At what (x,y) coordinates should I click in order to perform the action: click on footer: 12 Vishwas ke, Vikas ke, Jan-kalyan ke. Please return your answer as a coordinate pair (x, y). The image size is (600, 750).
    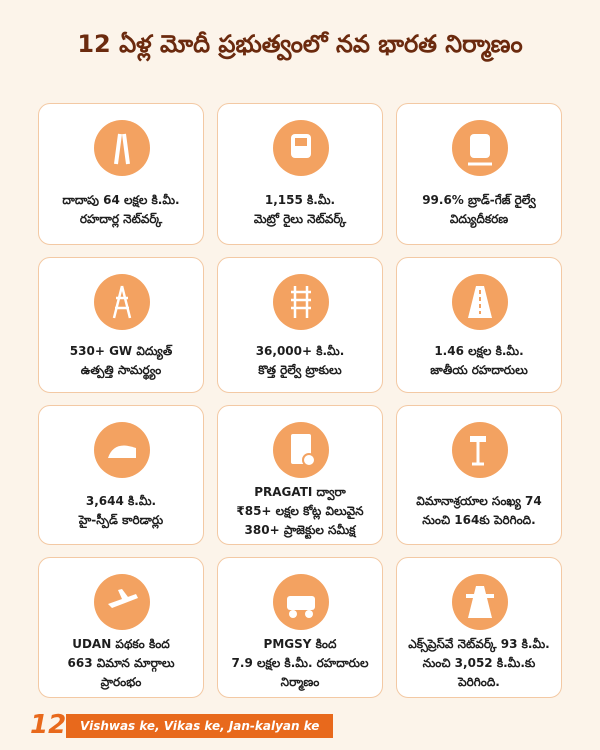
    Looking at the image, I should click on (167, 725).